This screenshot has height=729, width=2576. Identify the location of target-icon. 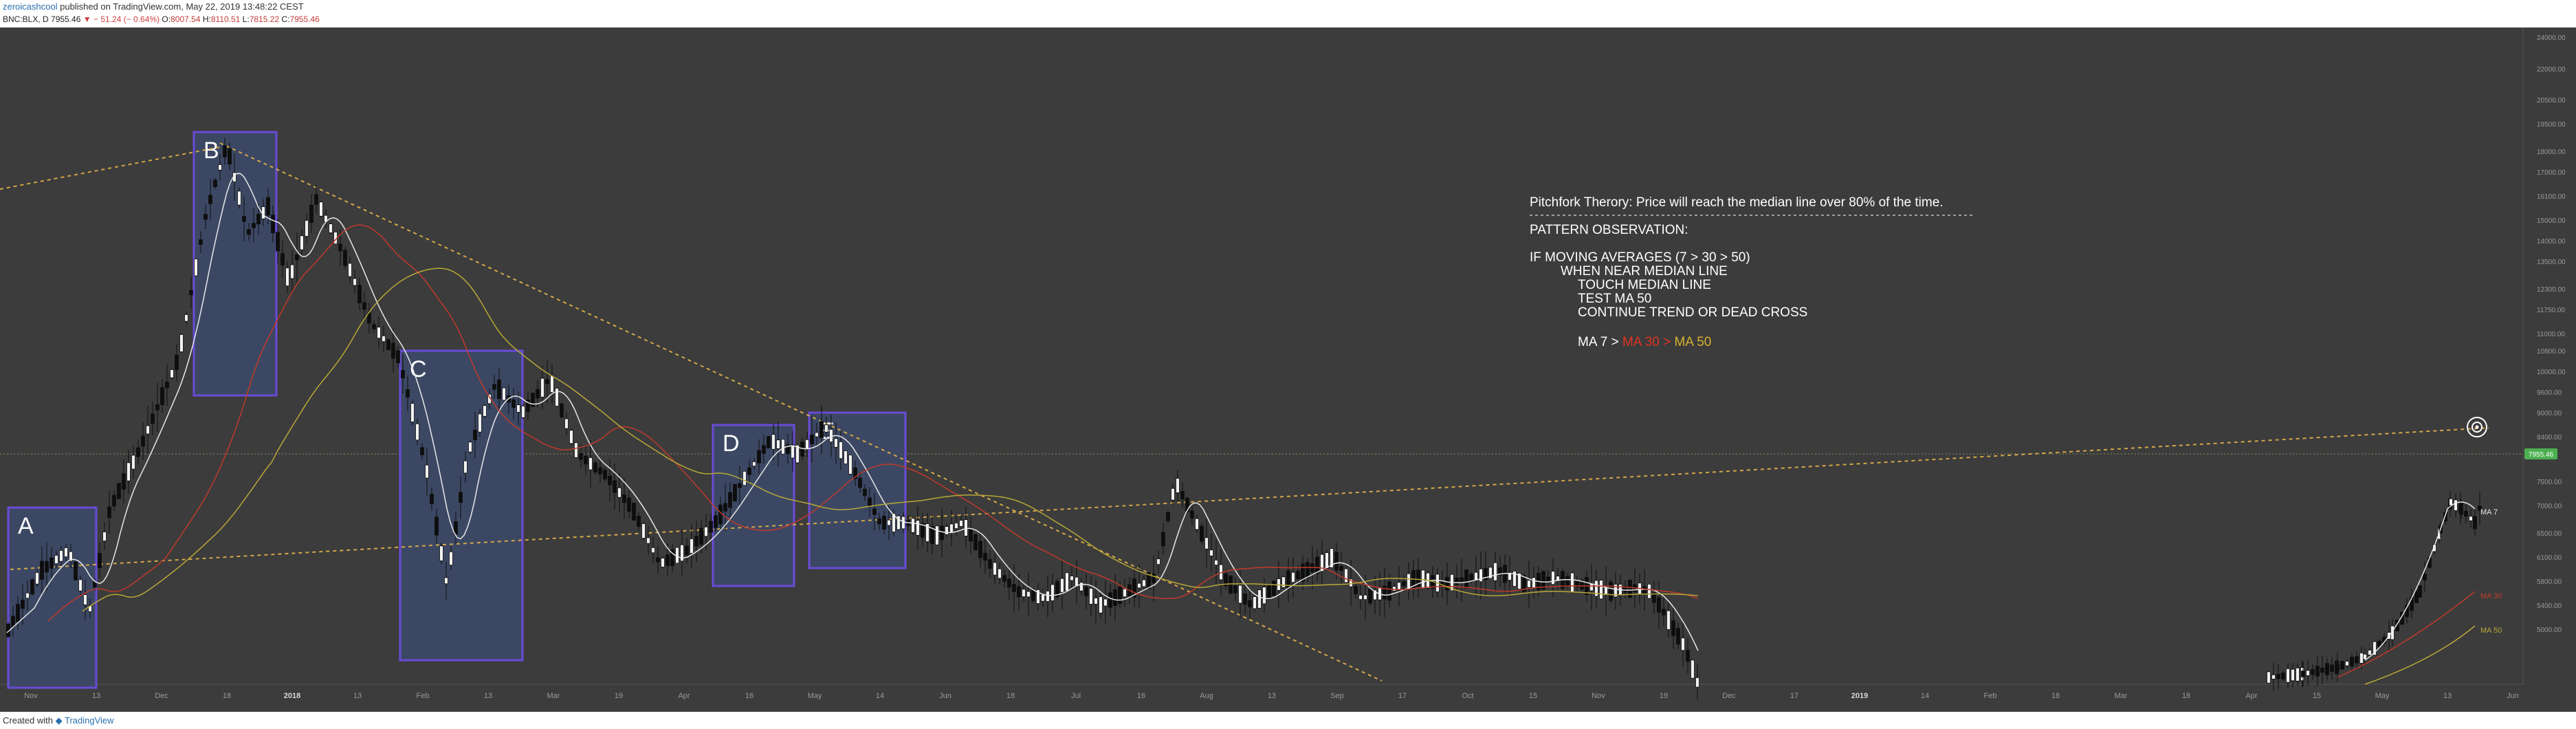
(2477, 427).